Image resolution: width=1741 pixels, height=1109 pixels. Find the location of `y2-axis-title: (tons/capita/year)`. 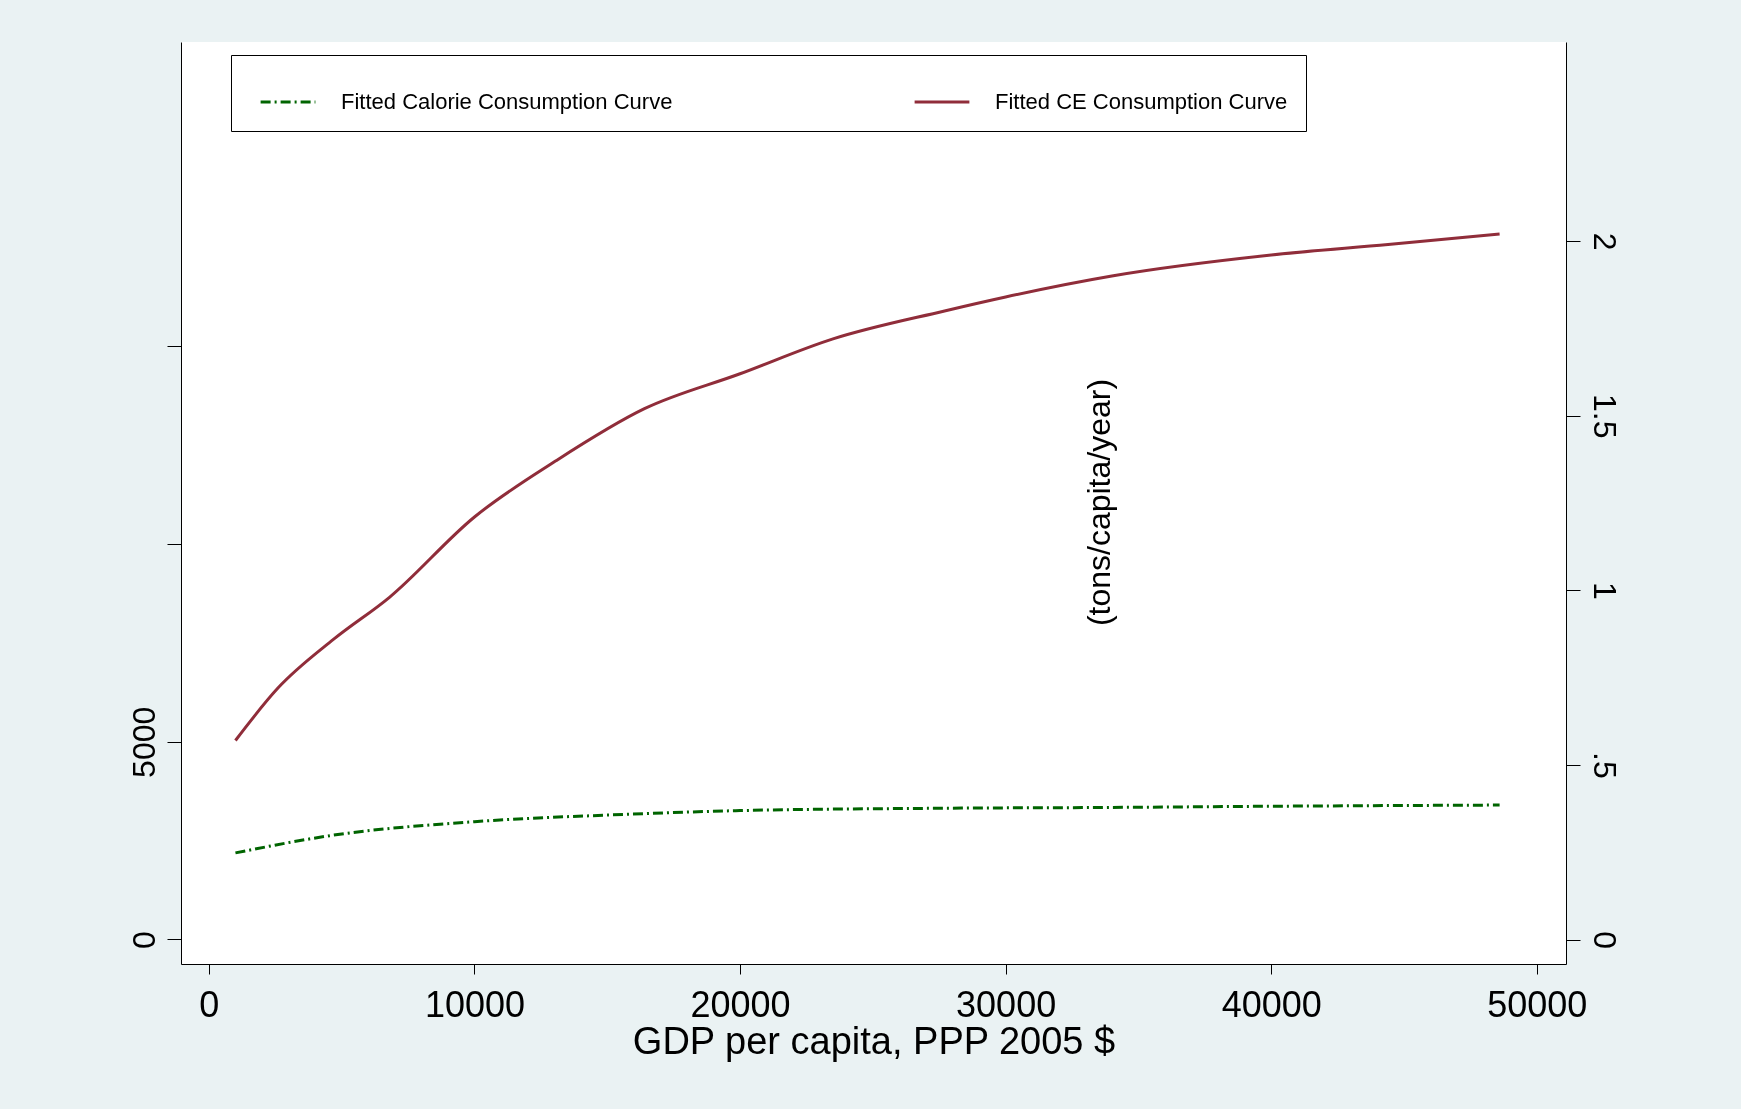

y2-axis-title: (tons/capita/year) is located at coordinates (1098, 502).